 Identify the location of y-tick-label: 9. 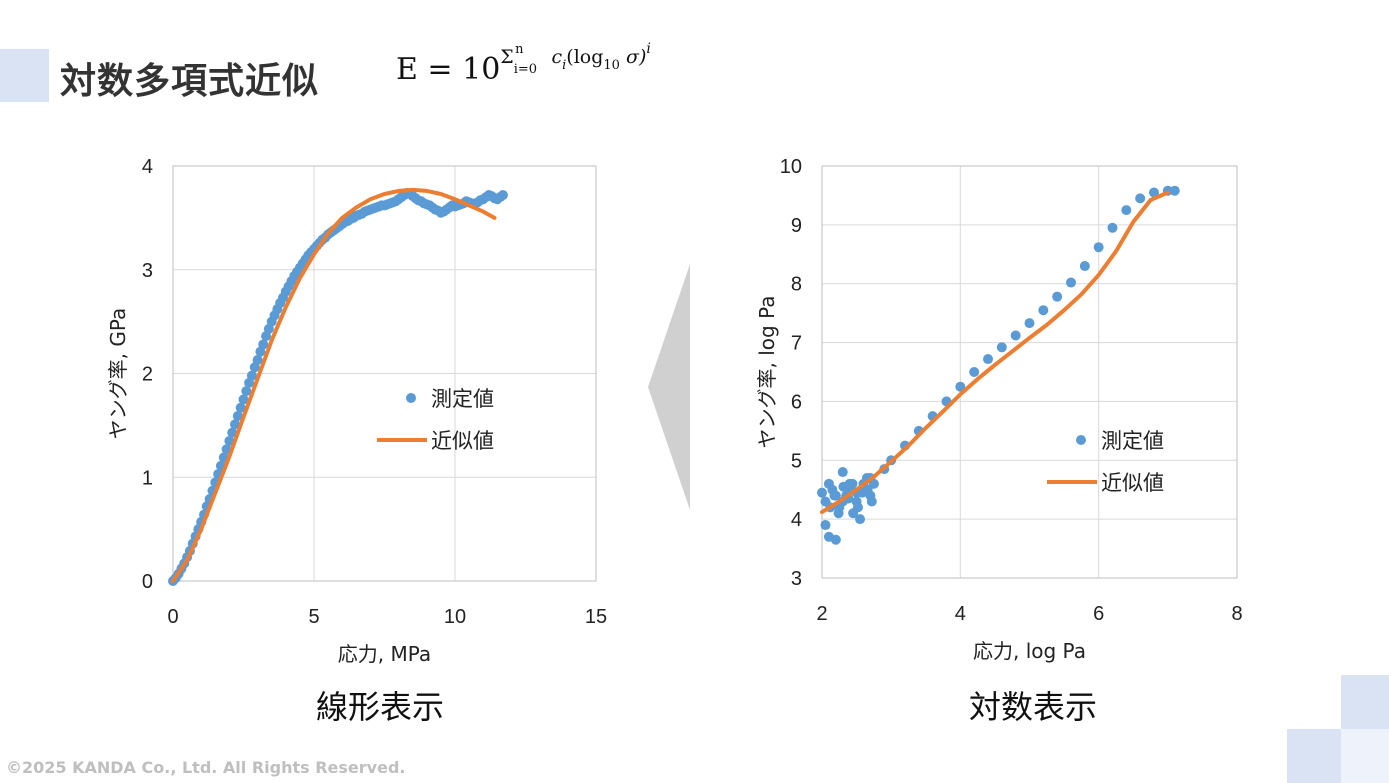
(796, 226).